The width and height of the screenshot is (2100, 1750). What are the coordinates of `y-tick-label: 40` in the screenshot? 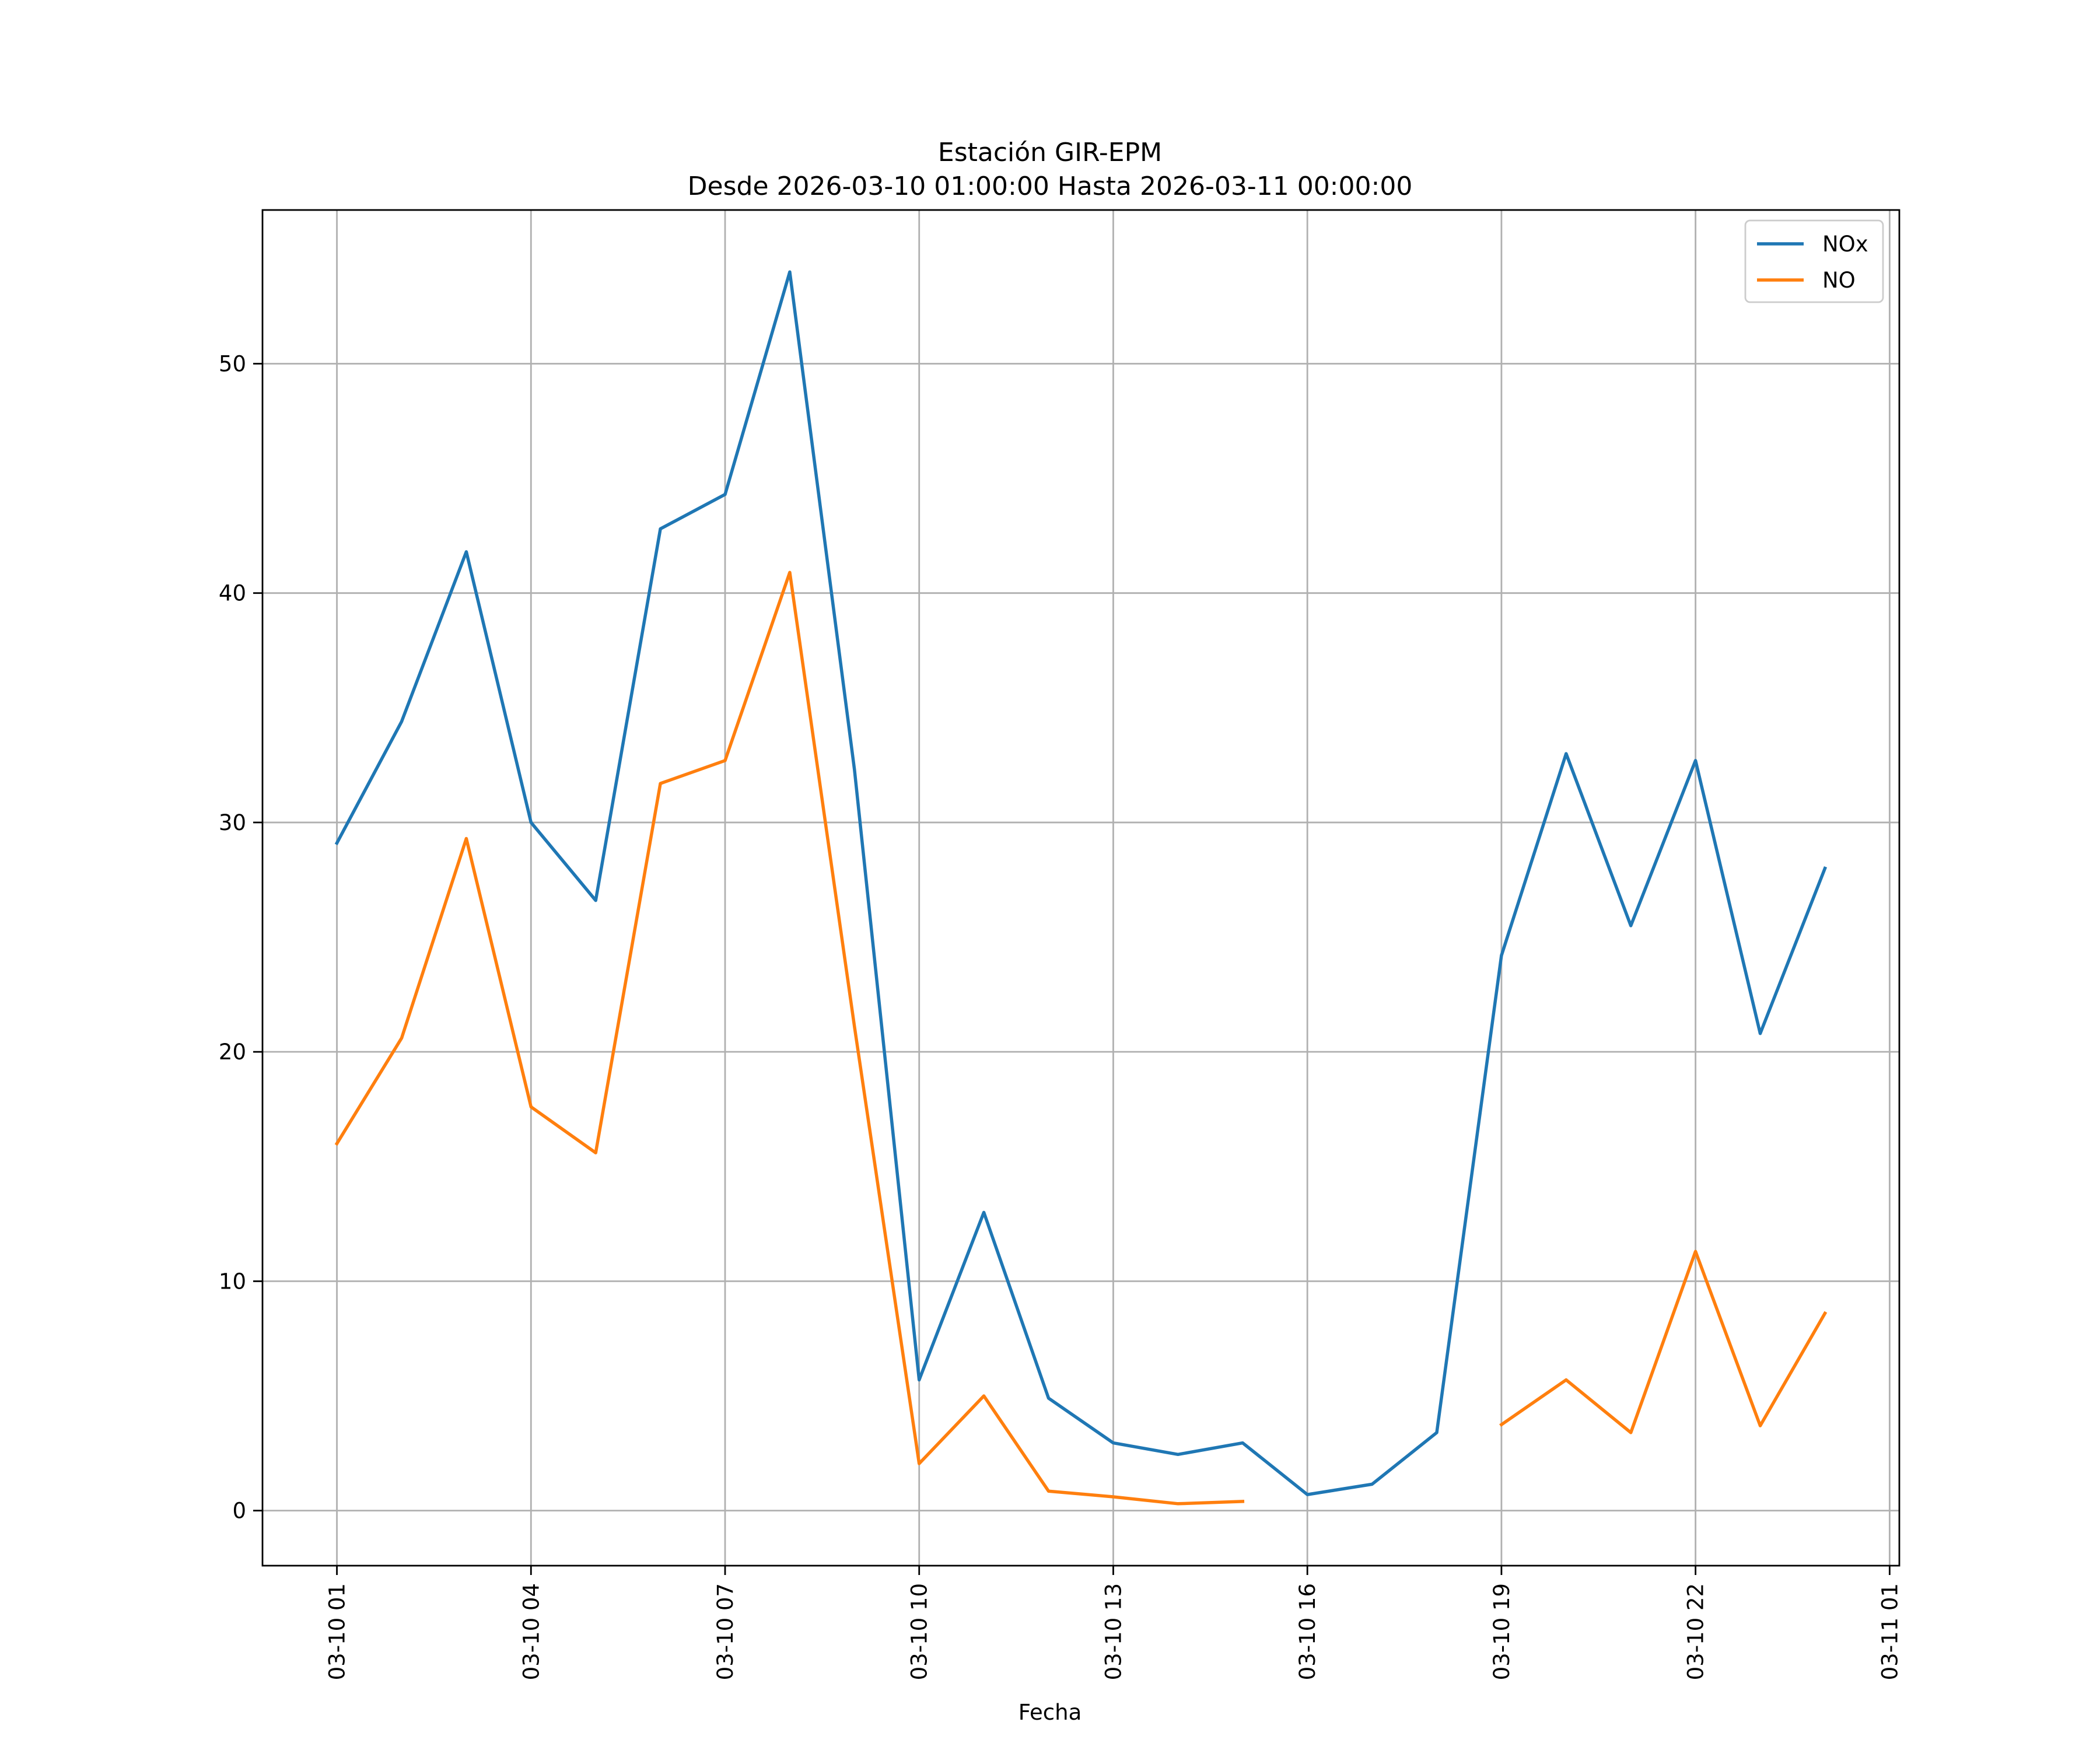 It's located at (232, 593).